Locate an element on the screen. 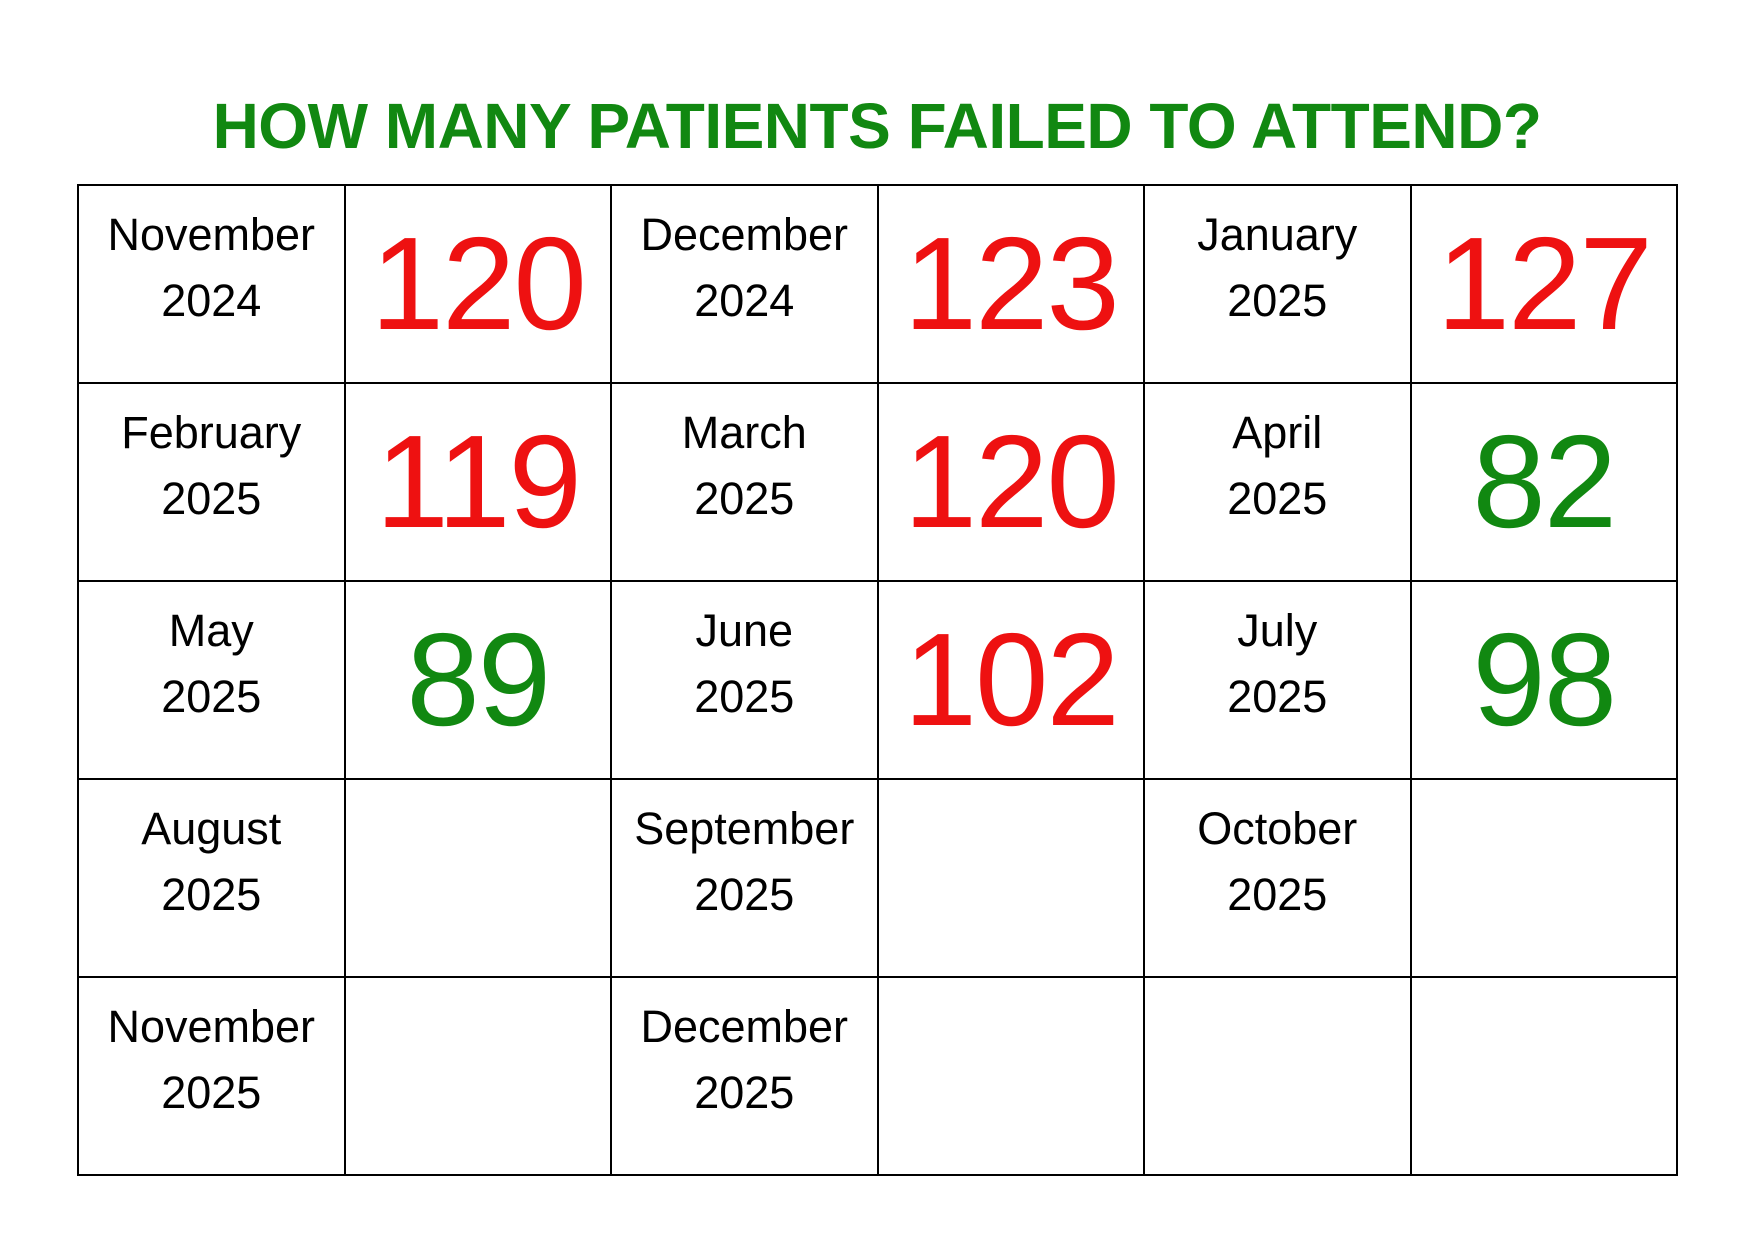 Image resolution: width=1754 pixels, height=1240 pixels. dna-count-value: 82 is located at coordinates (1544, 481).